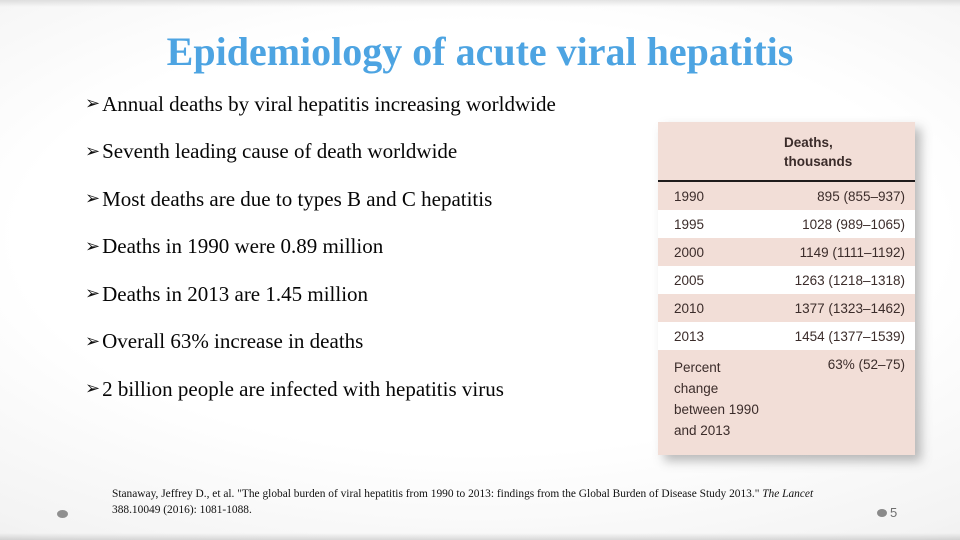  What do you see at coordinates (480, 51) in the screenshot?
I see `page-title: Epidemiology of acute viral hepatitis` at bounding box center [480, 51].